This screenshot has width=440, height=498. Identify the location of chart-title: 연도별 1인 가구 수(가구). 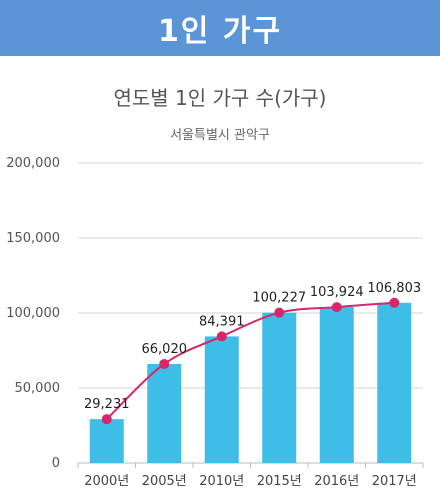
(220, 98).